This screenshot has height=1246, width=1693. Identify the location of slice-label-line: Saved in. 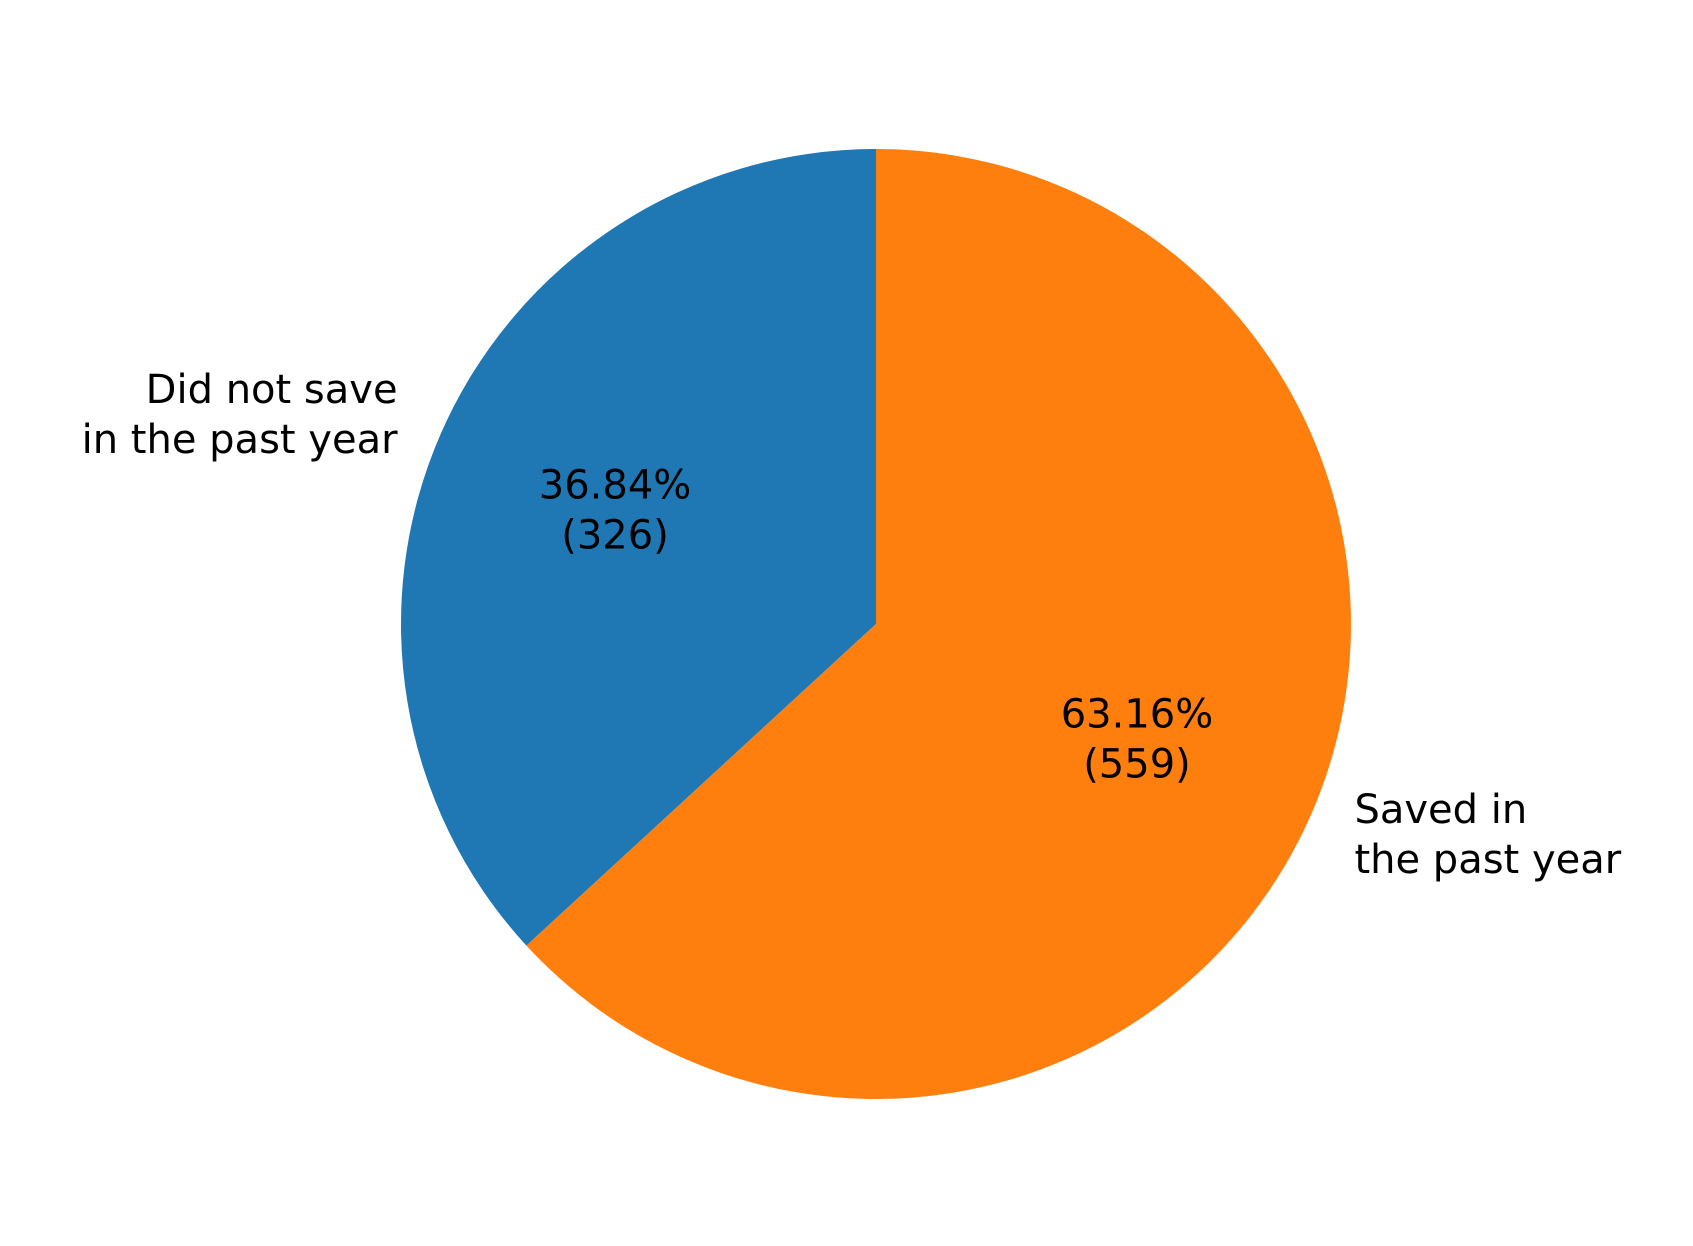
(1440, 810).